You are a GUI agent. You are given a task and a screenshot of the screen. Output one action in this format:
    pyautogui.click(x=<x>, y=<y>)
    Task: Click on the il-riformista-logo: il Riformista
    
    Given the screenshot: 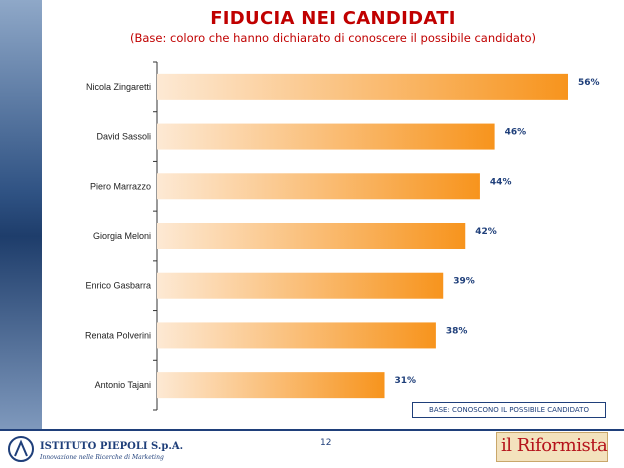 What is the action you would take?
    pyautogui.click(x=552, y=447)
    